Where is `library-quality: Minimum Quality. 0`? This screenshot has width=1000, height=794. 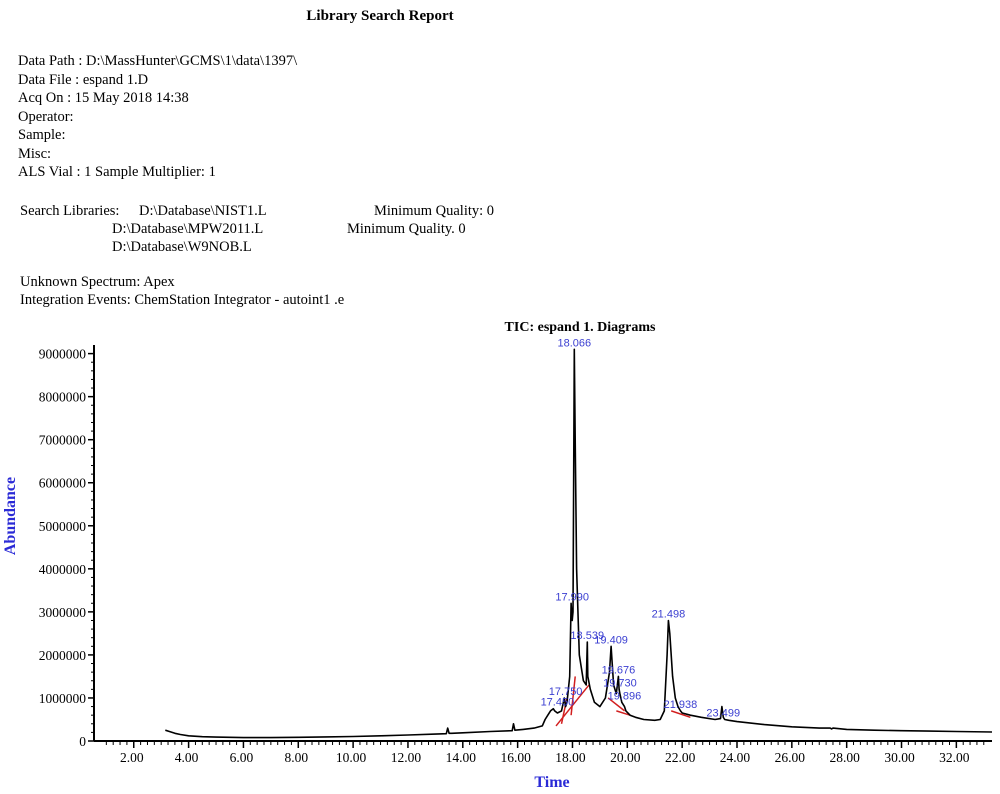 library-quality: Minimum Quality. 0 is located at coordinates (406, 229).